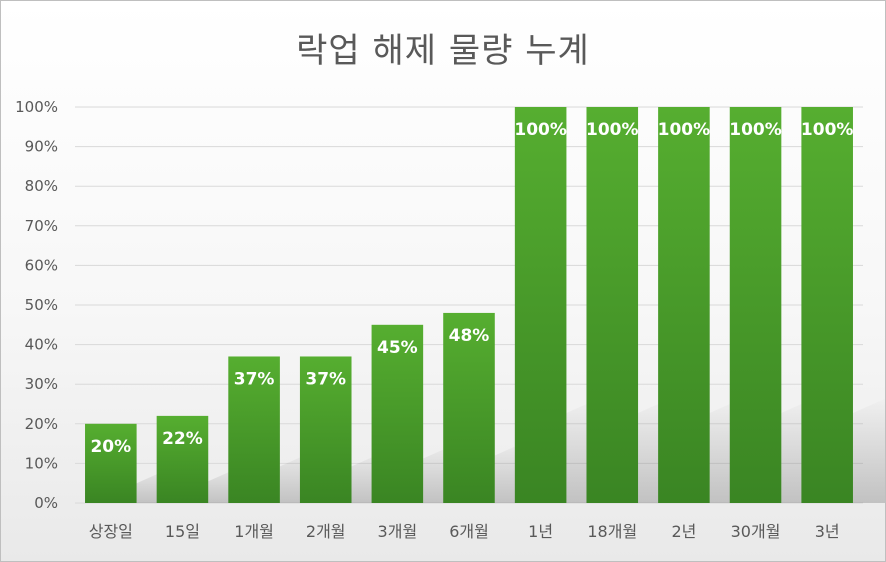 The image size is (886, 562). I want to click on y-tick-label: 20%, so click(41, 424).